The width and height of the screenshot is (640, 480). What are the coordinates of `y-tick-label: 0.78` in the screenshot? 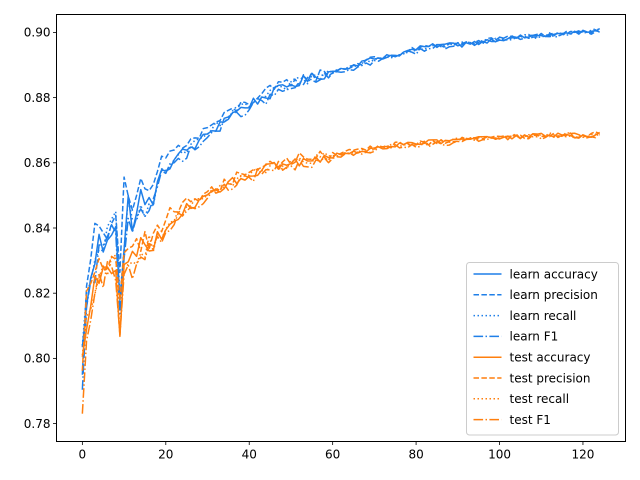 It's located at (37, 424).